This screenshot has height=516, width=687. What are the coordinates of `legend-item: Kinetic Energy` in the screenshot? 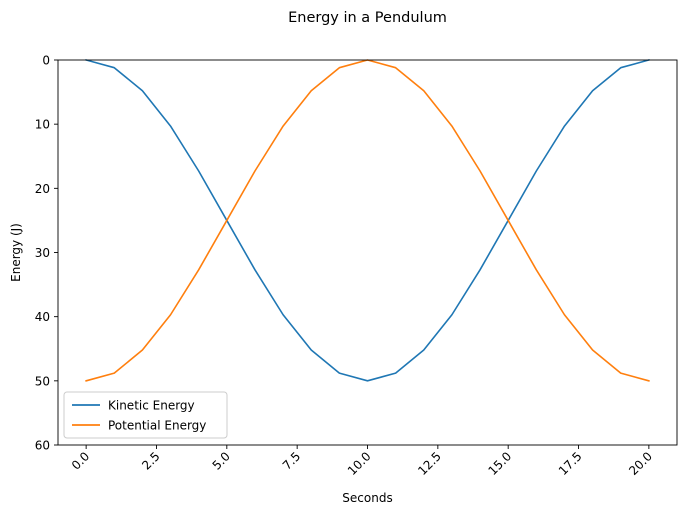 It's located at (133, 406).